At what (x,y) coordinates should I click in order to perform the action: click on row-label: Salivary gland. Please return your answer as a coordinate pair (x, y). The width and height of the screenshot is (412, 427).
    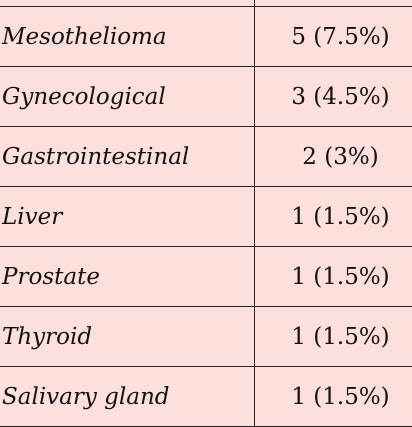
    Looking at the image, I should click on (127, 397).